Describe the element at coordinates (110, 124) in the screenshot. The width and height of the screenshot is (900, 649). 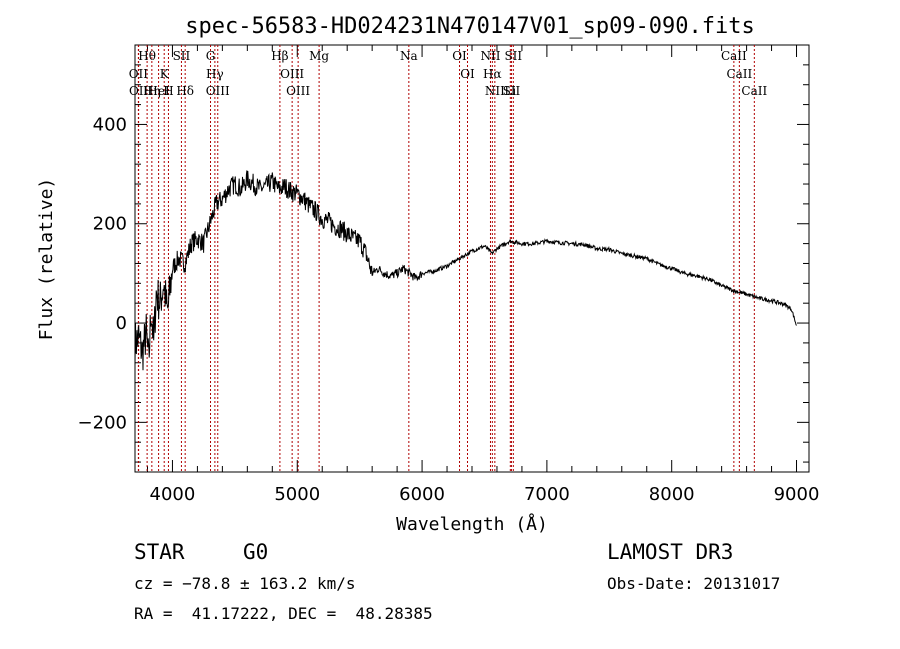
I see `y-tick-label: 400` at that location.